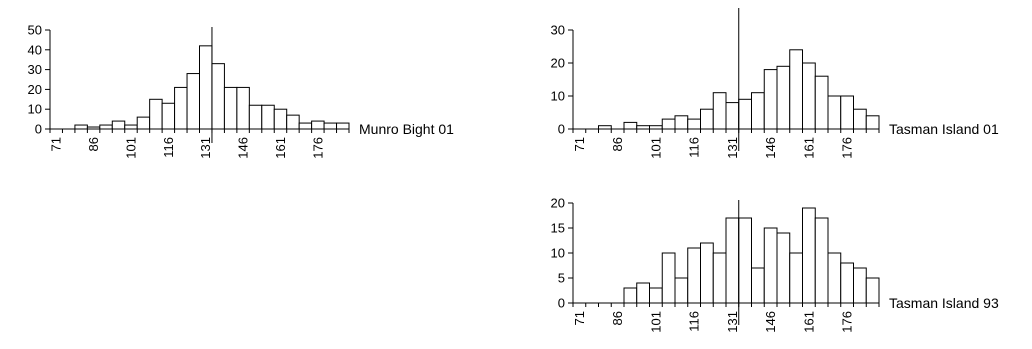  Describe the element at coordinates (35, 30) in the screenshot. I see `y-tick-label: 50` at that location.